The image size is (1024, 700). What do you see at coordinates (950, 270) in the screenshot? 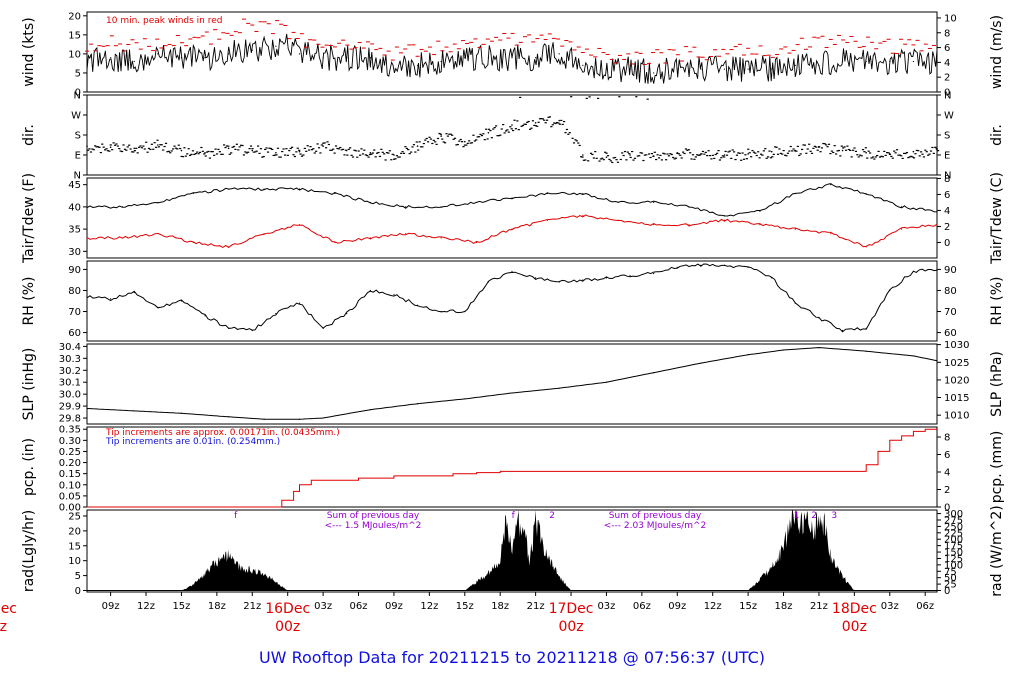
I see `right-tick-label-rh: 90` at bounding box center [950, 270].